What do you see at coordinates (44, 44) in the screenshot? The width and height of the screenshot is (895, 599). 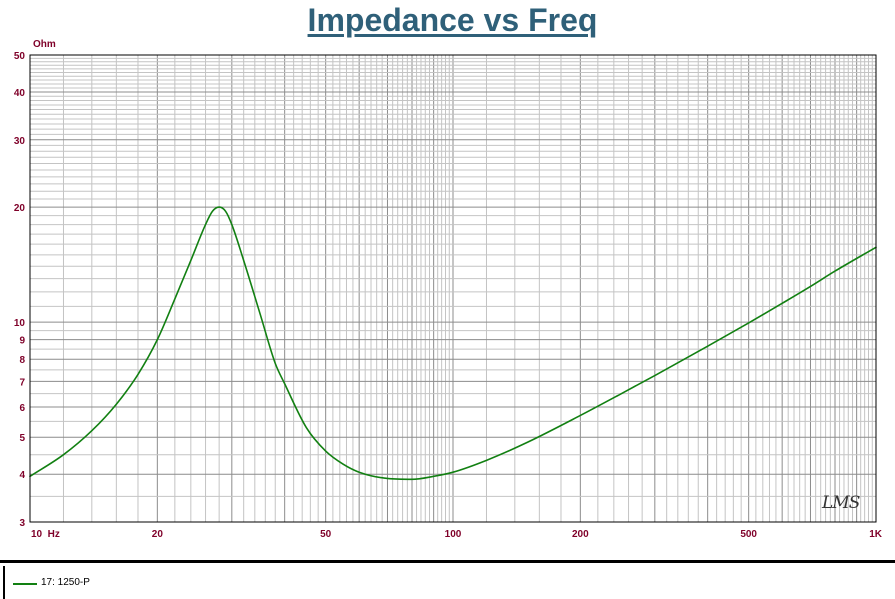 I see `y-axis-label: Ohm` at bounding box center [44, 44].